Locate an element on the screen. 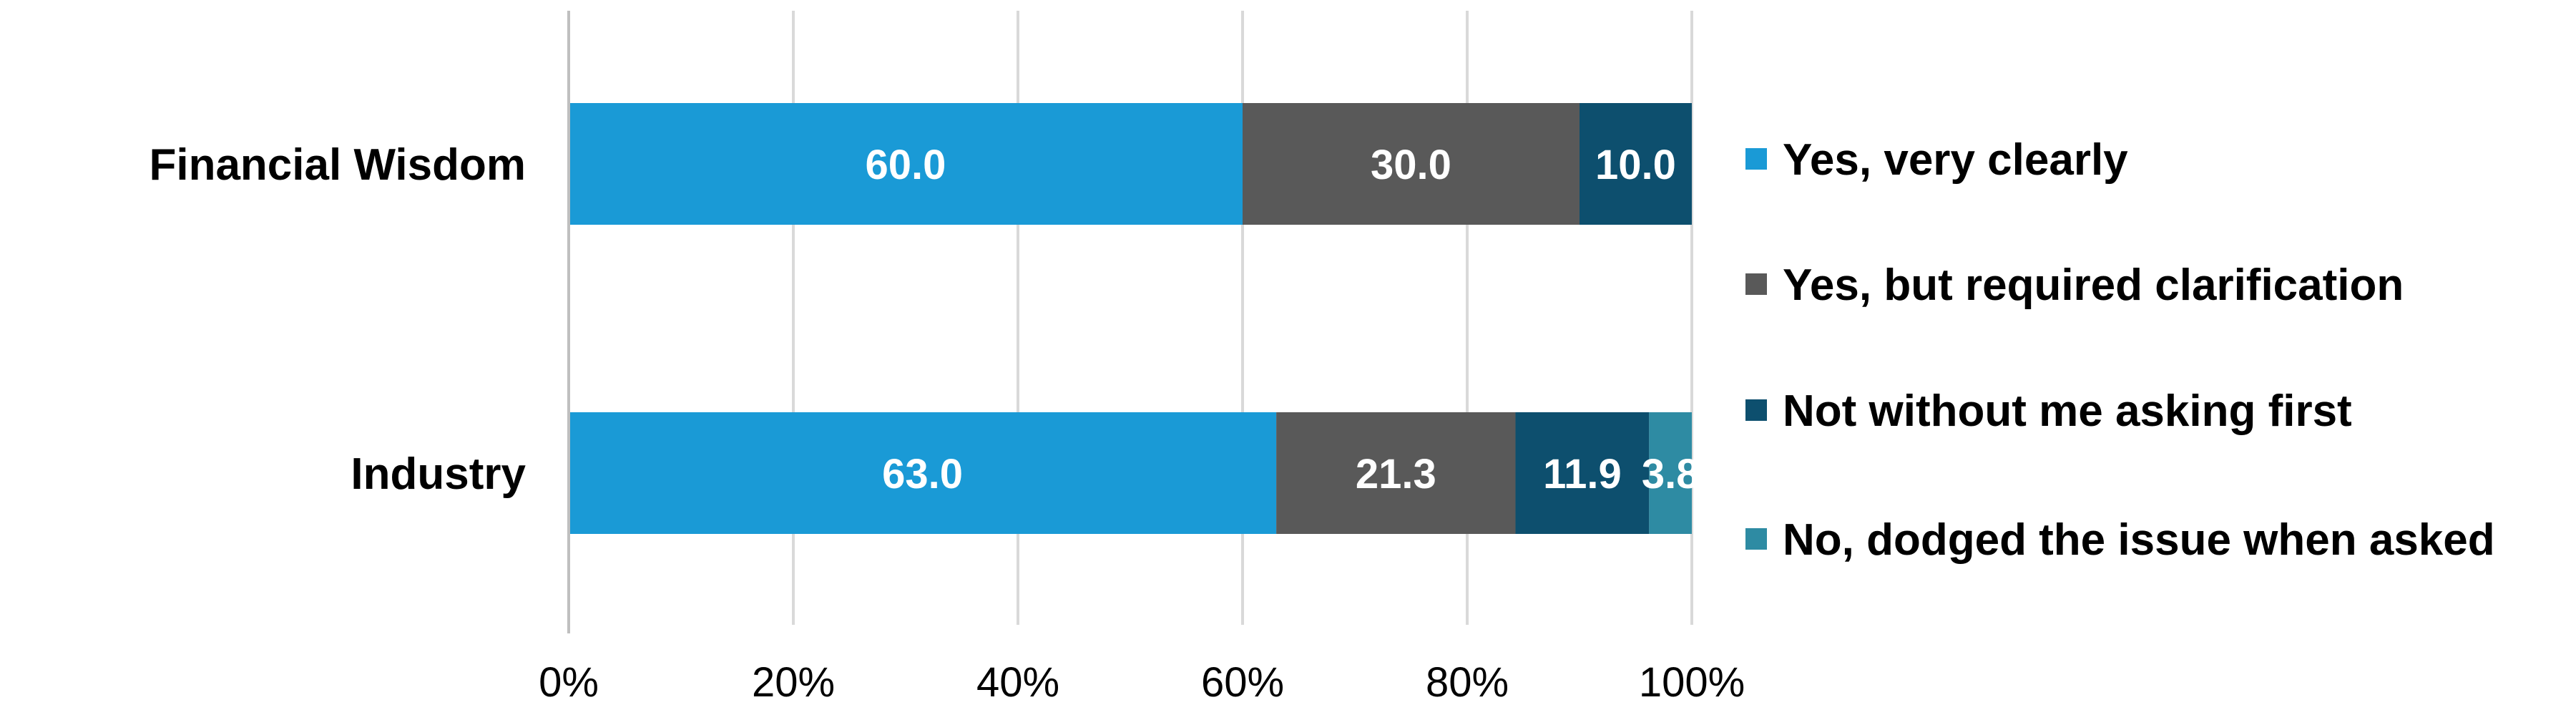  x-tick-labels: 0% 20% 40% 60% 80% 100% is located at coordinates (1142, 682).